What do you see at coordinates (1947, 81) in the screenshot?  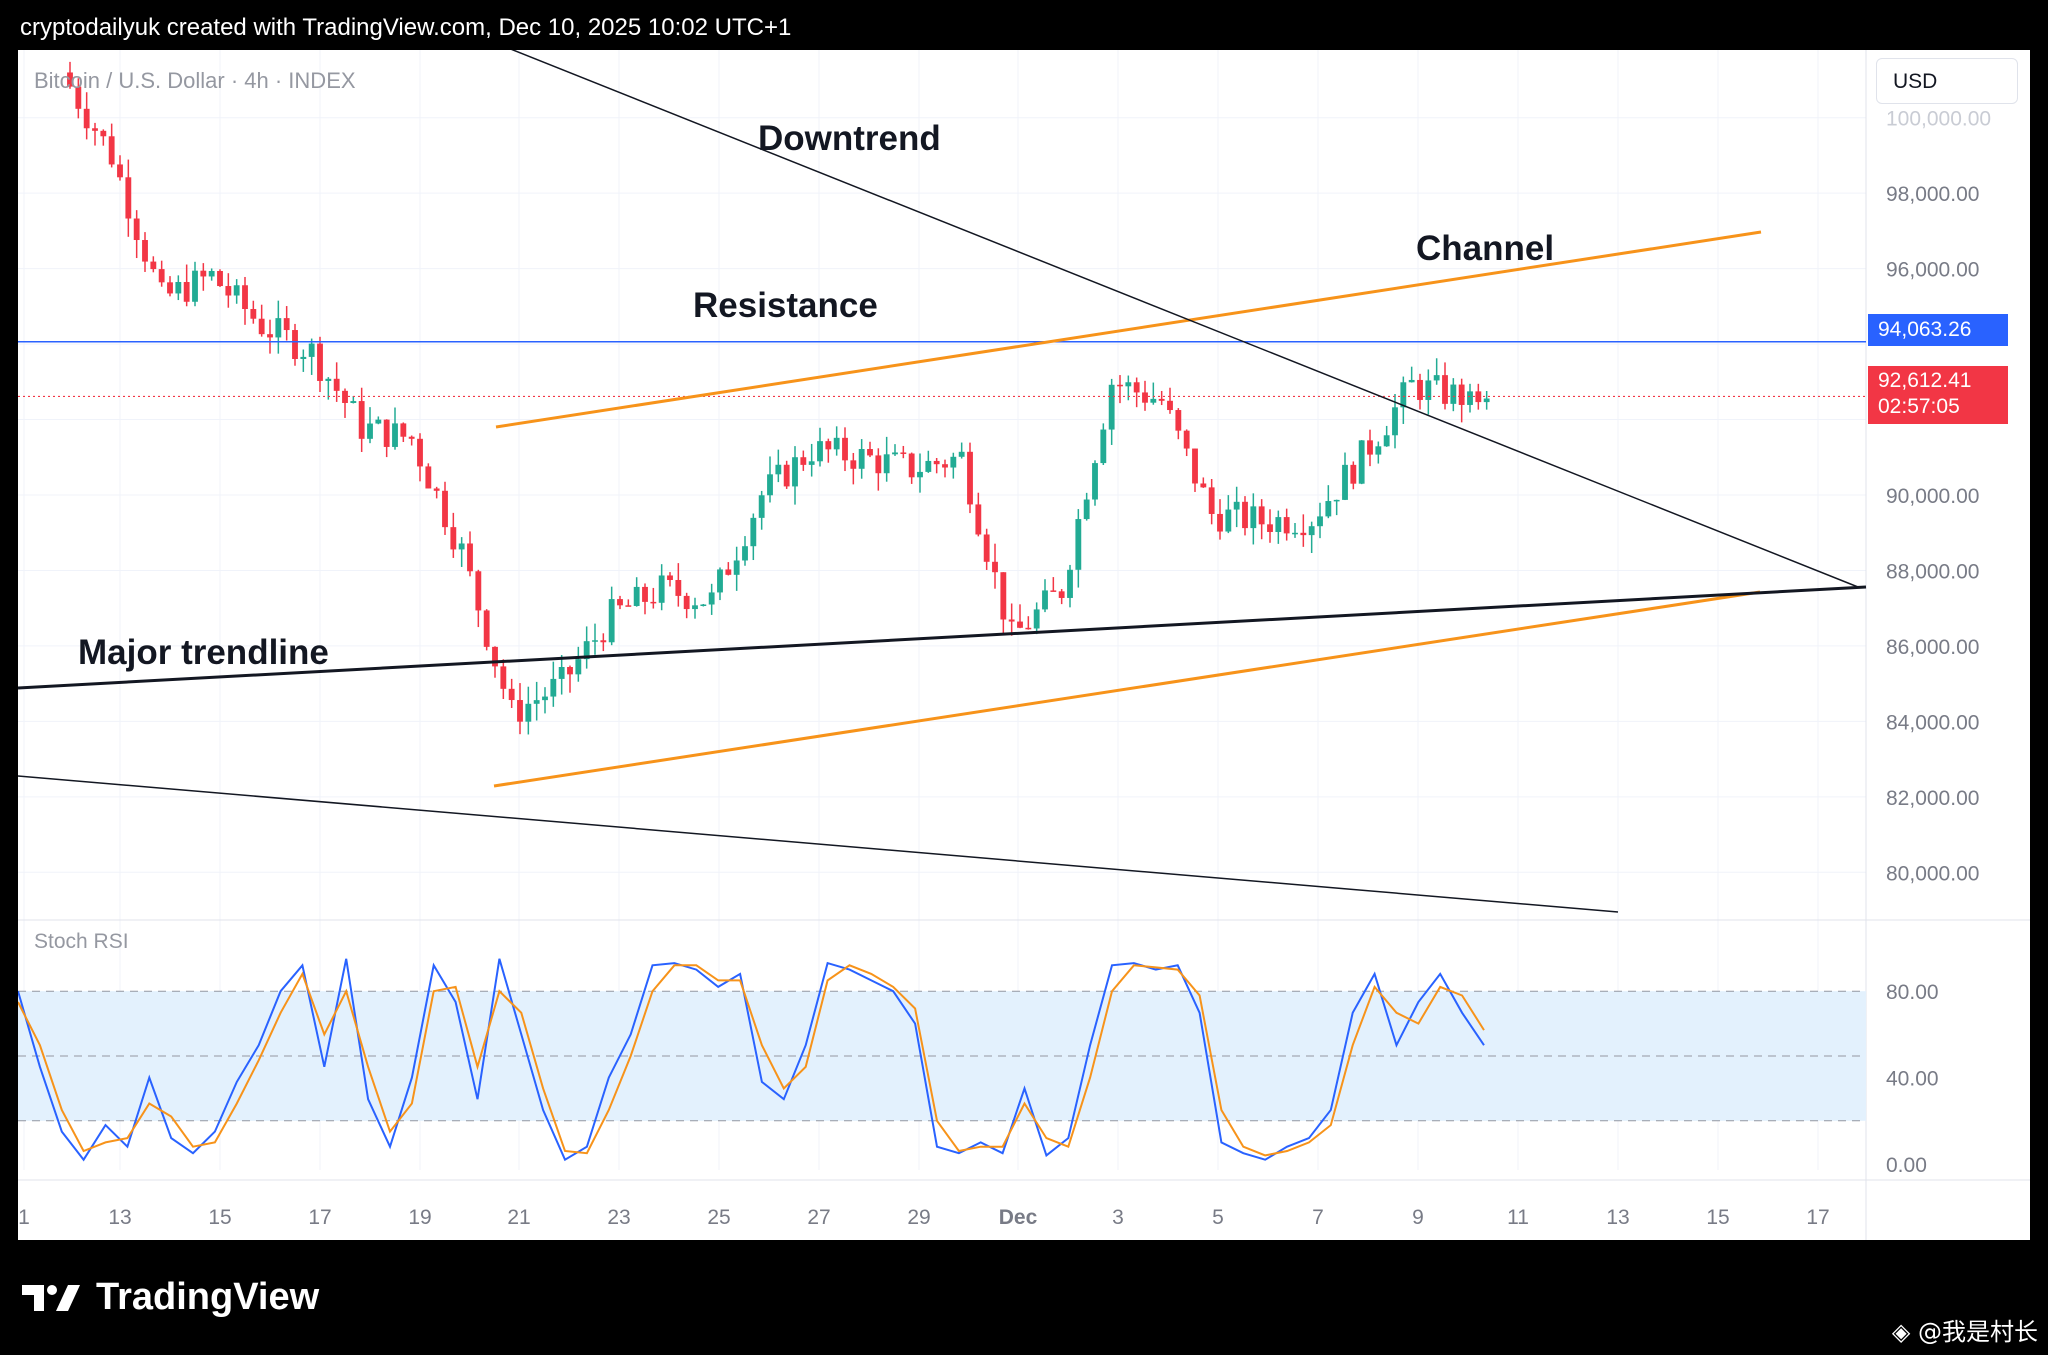 I see `currency-selector: USD` at bounding box center [1947, 81].